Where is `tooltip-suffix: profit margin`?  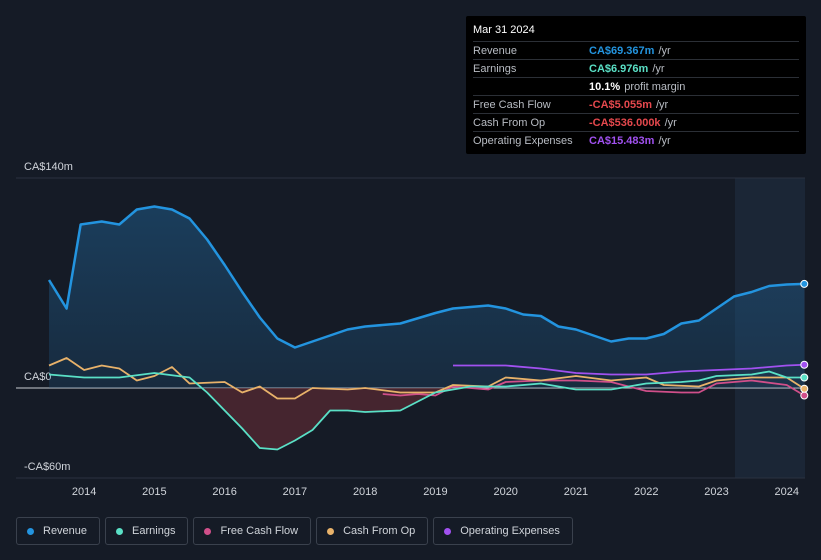 tooltip-suffix: profit margin is located at coordinates (655, 86).